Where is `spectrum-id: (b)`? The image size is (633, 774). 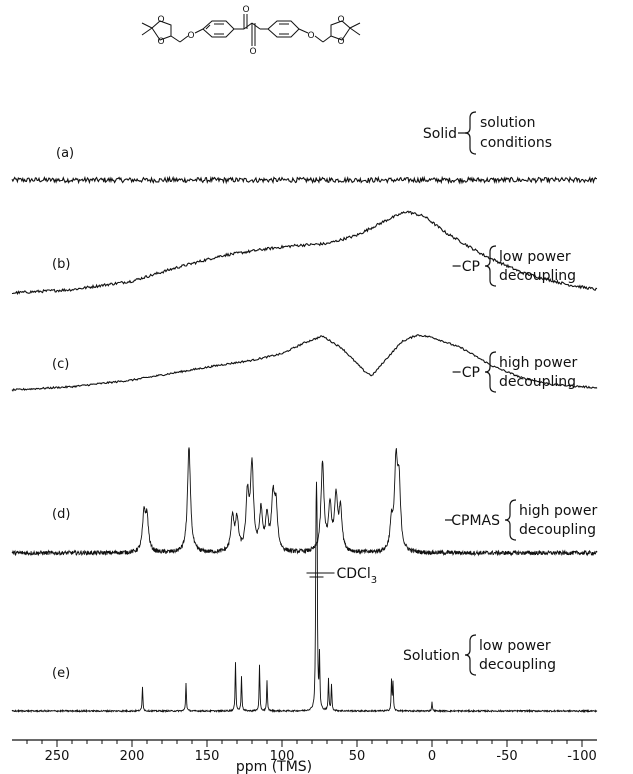
spectrum-id: (b) is located at coordinates (61, 264).